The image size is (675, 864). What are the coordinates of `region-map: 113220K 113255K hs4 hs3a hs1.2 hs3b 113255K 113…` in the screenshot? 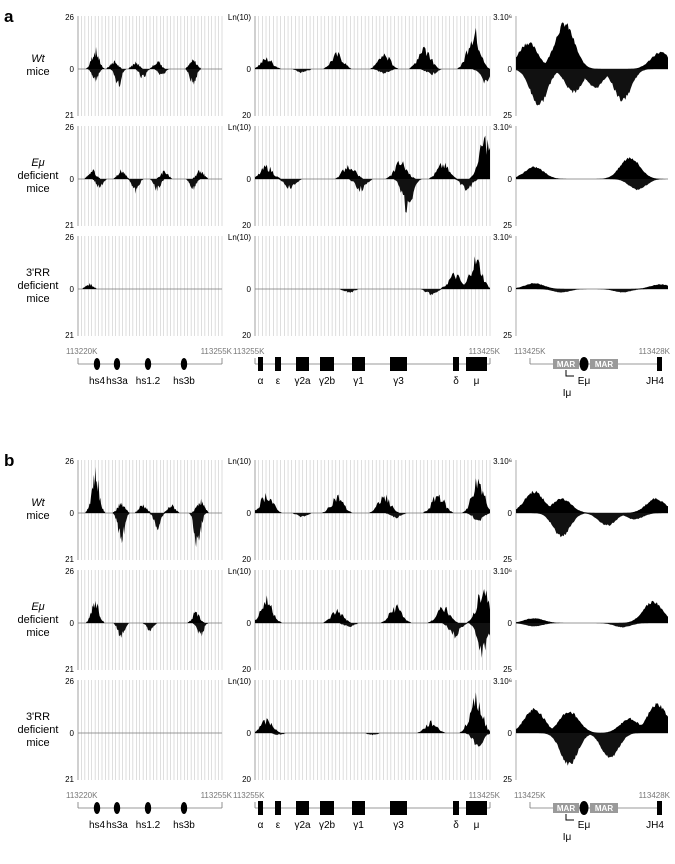 It's located at (368, 817).